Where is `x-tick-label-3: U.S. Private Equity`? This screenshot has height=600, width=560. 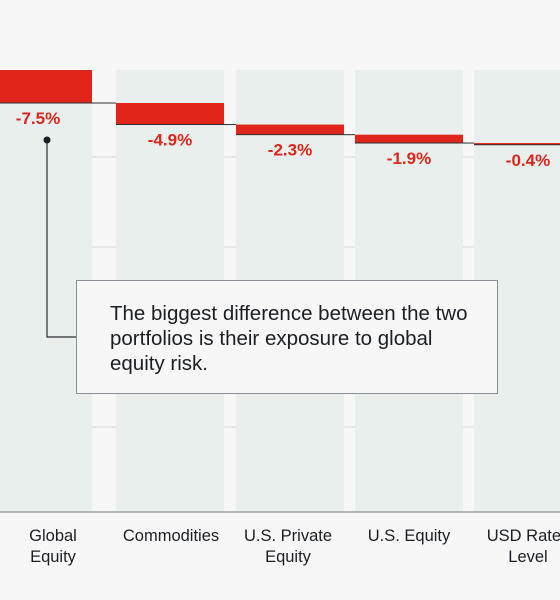
x-tick-label-3: U.S. Private Equity is located at coordinates (288, 546).